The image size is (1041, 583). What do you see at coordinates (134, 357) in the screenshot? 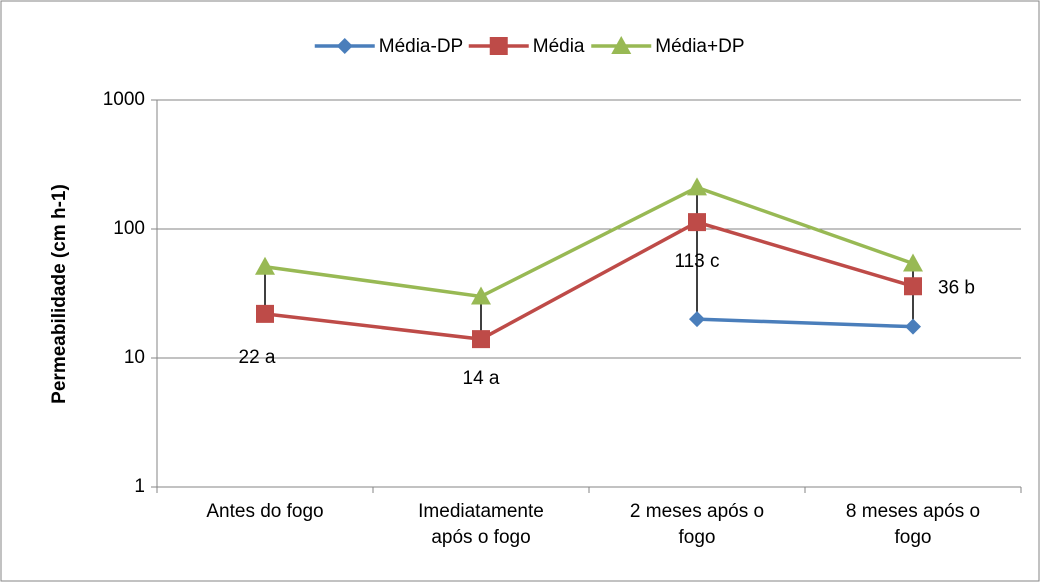
I see `y-tick-label: 10` at bounding box center [134, 357].